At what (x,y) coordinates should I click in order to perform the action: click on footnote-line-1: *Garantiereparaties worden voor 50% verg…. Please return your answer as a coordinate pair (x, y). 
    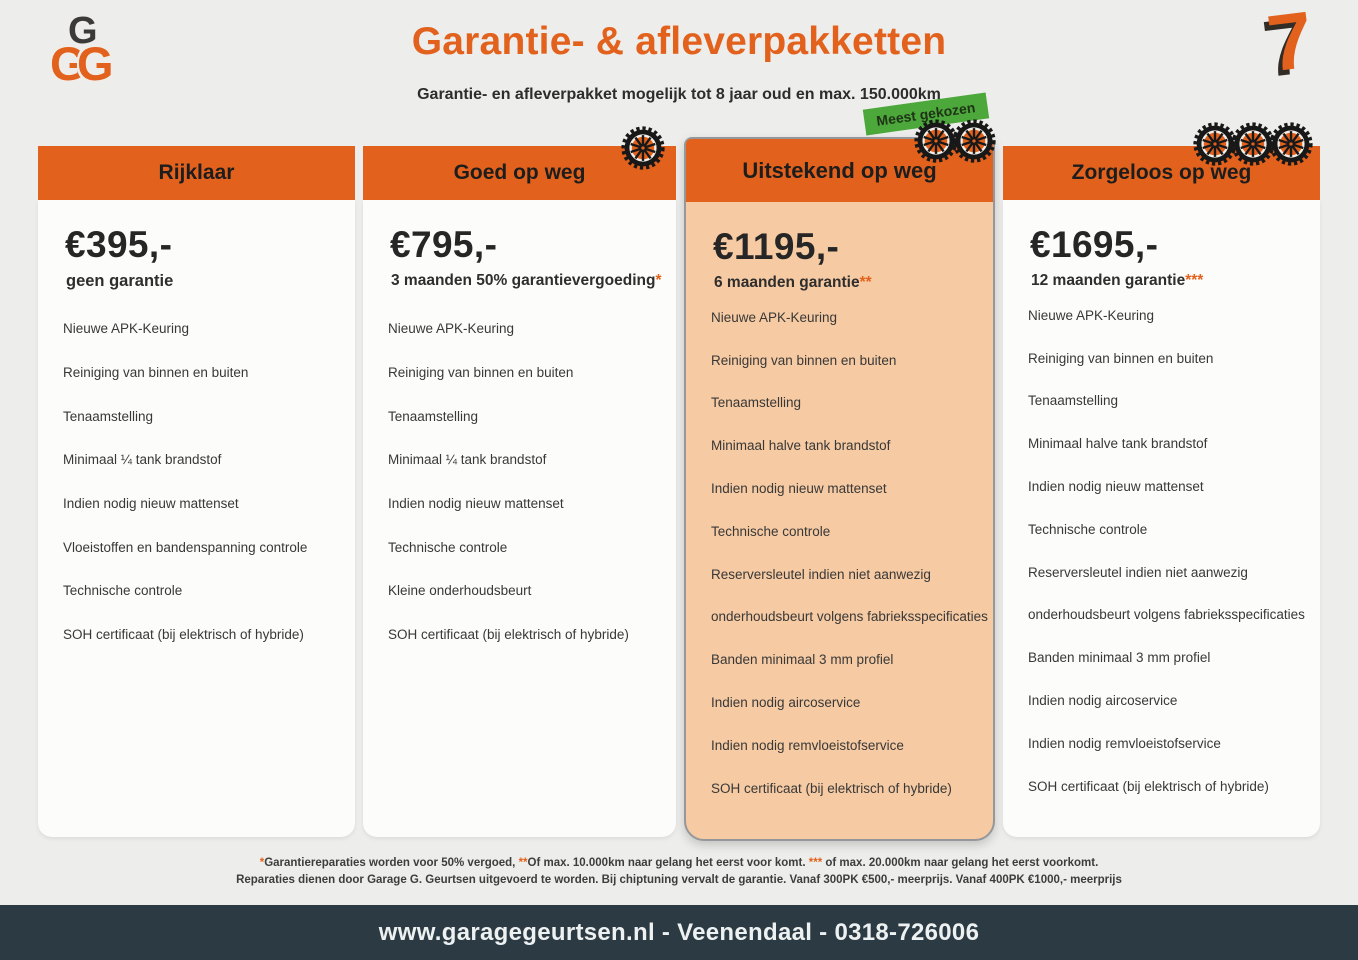
    Looking at the image, I should click on (679, 863).